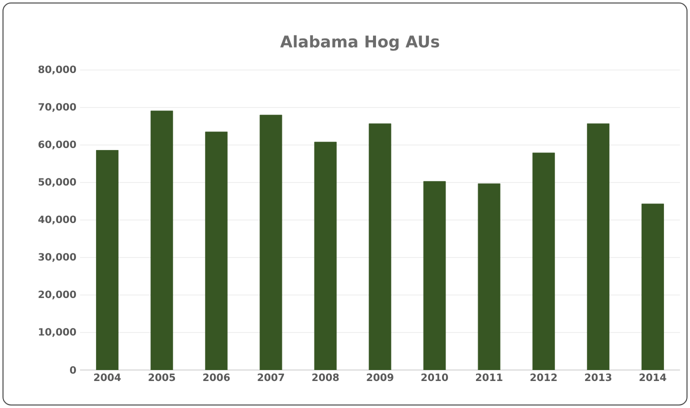  What do you see at coordinates (57, 220) in the screenshot?
I see `y-tick-label: 40,000` at bounding box center [57, 220].